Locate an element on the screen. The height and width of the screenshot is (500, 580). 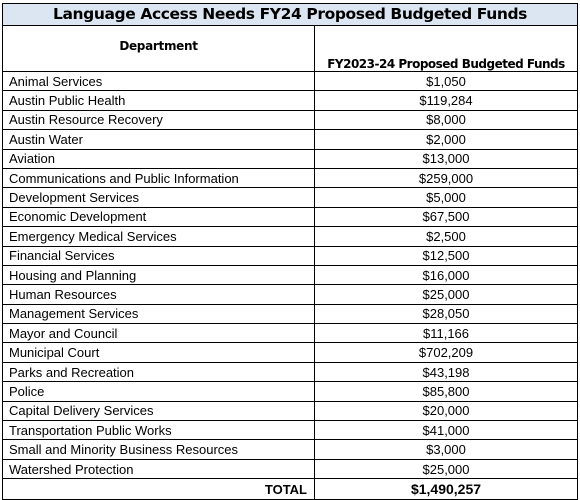
department-cell: Management Services is located at coordinates (158, 314).